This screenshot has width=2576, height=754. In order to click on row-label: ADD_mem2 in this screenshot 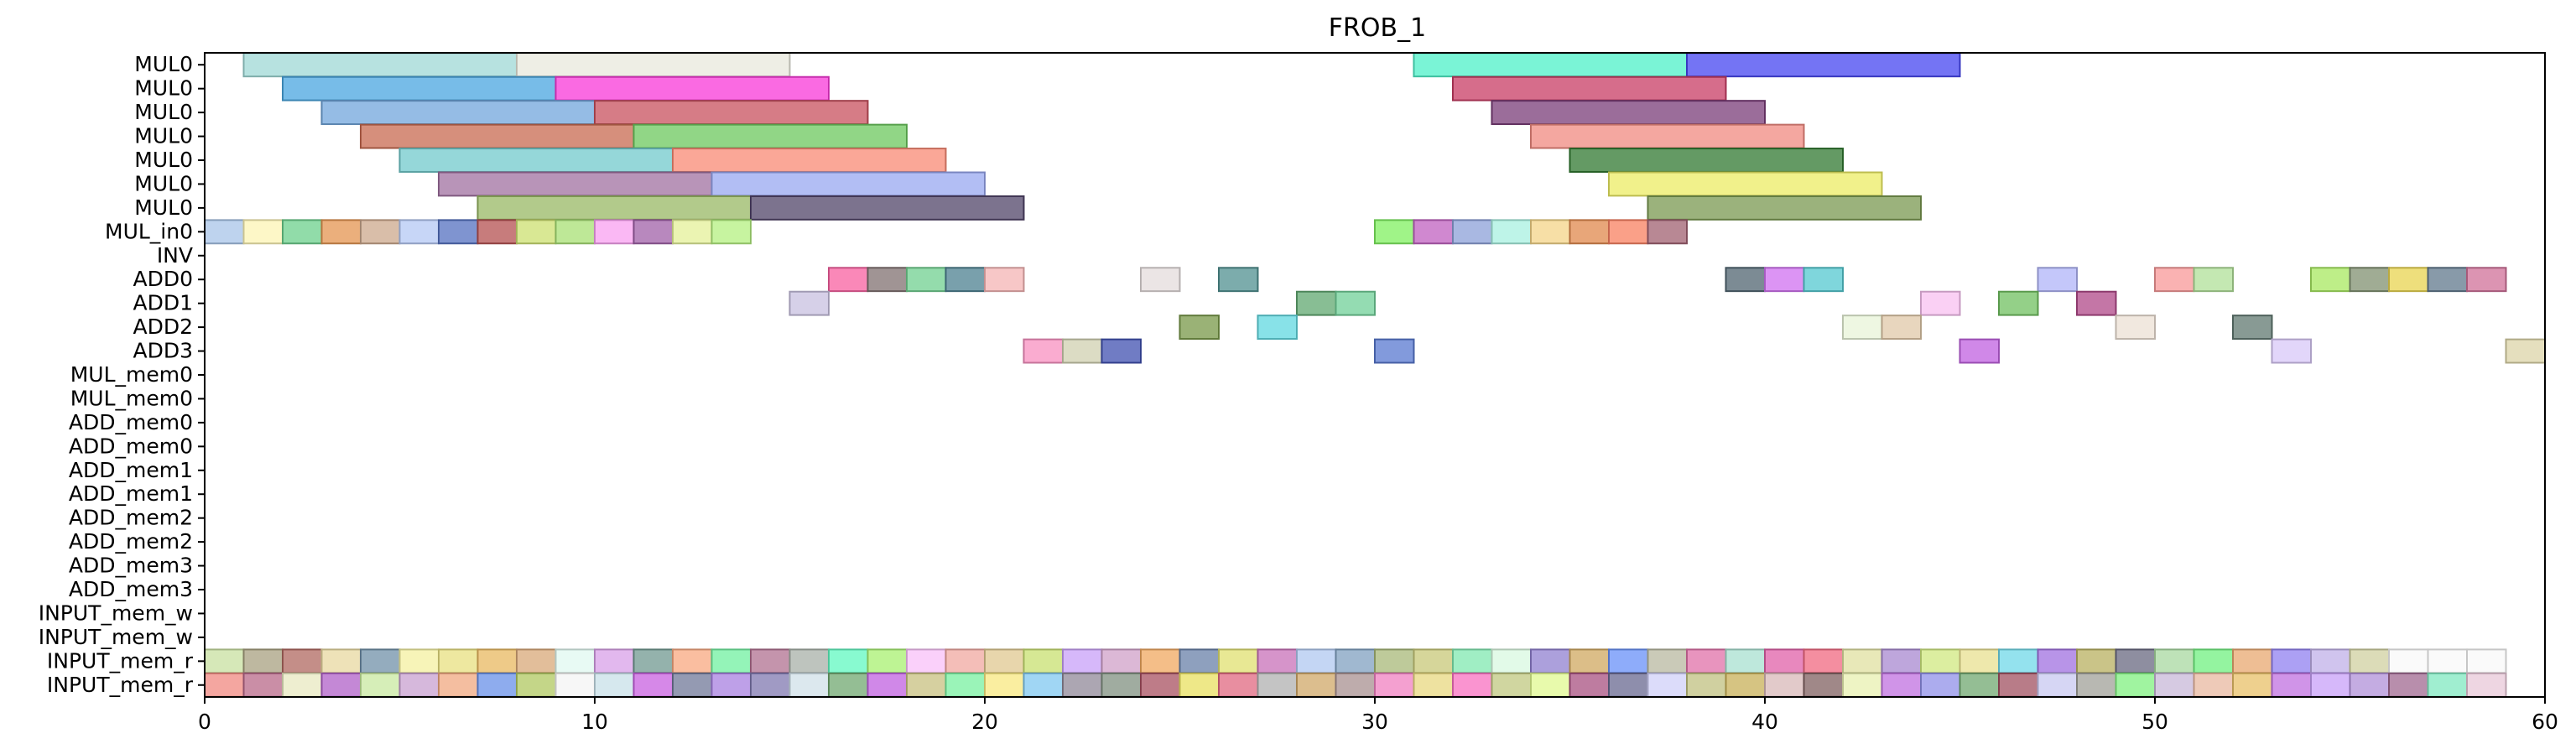, I will do `click(131, 541)`.